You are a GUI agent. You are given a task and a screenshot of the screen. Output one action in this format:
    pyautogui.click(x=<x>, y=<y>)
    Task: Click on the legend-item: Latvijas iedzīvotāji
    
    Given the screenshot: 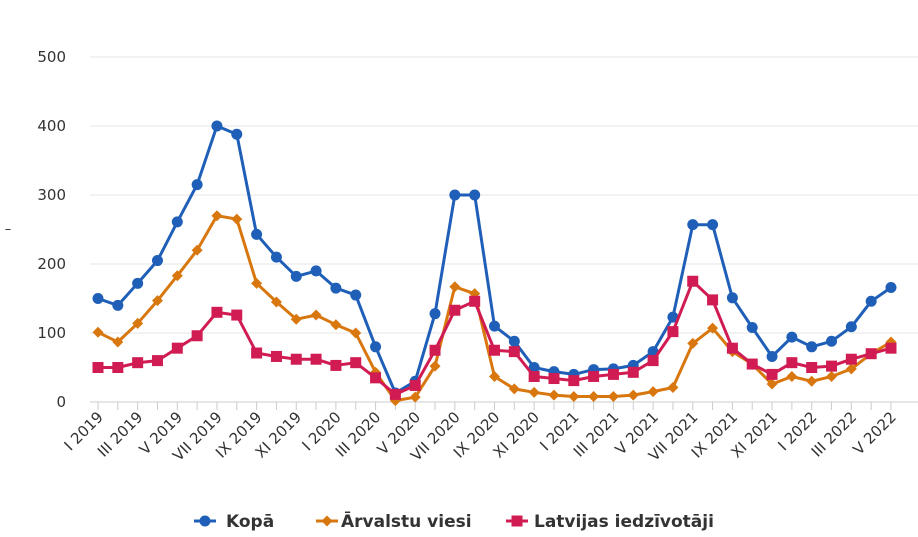 What is the action you would take?
    pyautogui.click(x=610, y=522)
    